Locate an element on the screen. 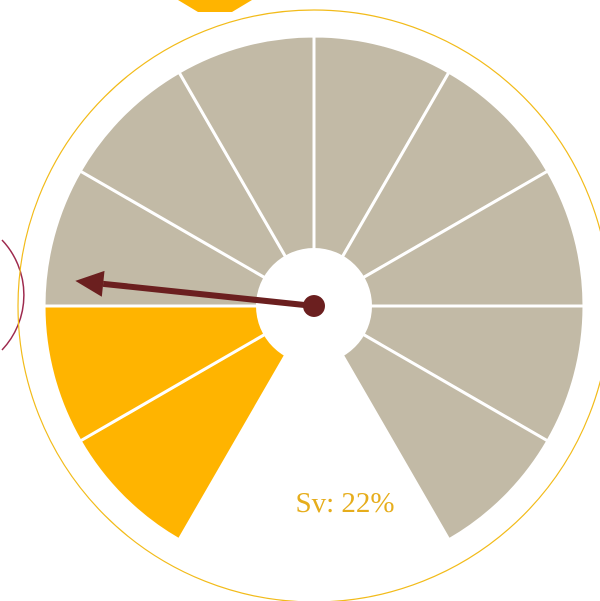 This screenshot has width=600, height=601. gauge-label: Sv: 22% is located at coordinates (344, 503).